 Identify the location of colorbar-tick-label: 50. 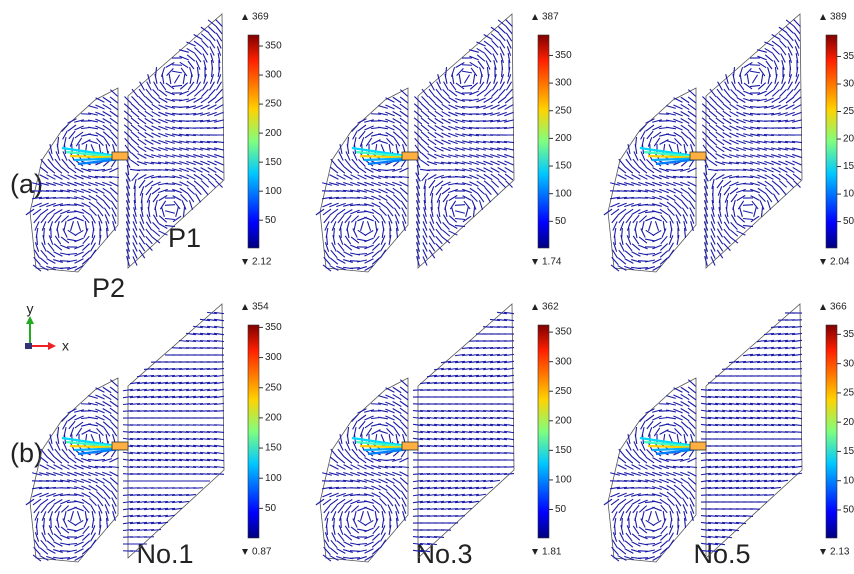
(271, 220).